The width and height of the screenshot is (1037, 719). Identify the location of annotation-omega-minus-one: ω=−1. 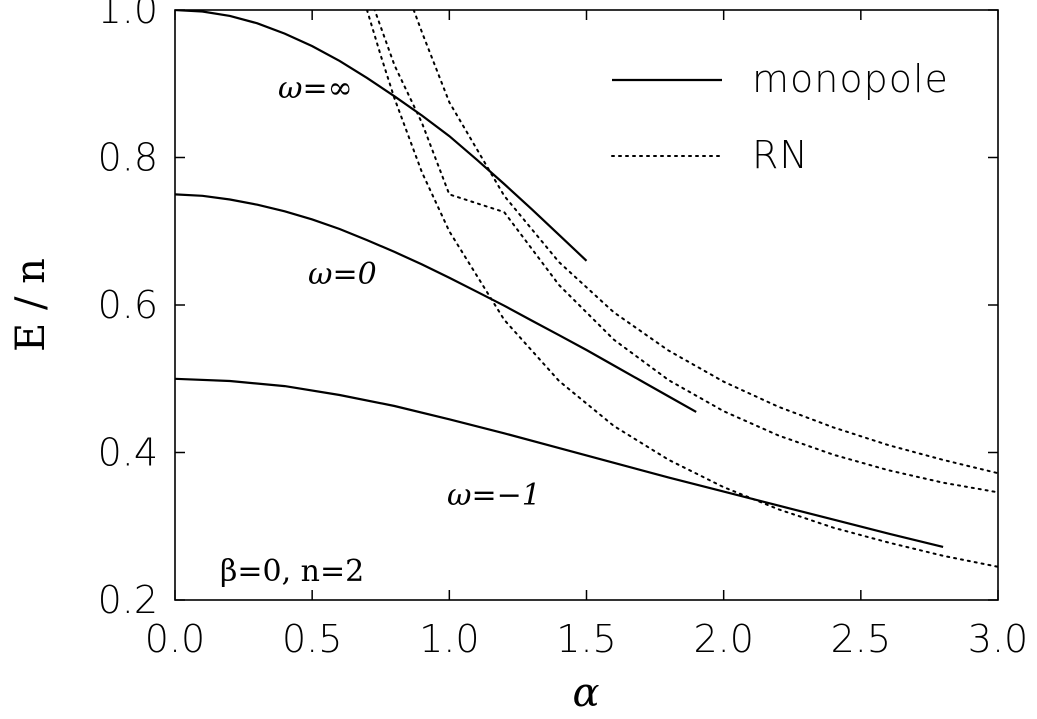
(494, 495).